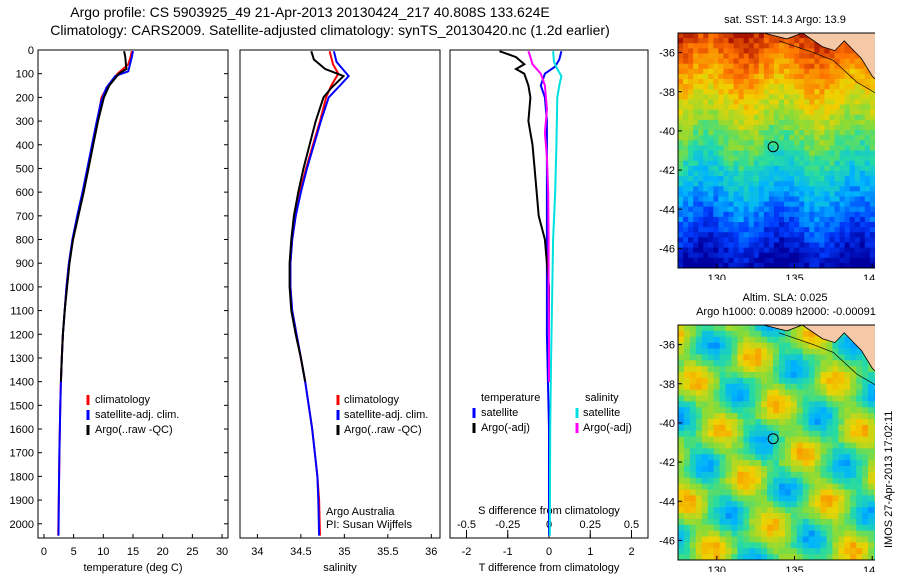 This screenshot has height=580, width=900. What do you see at coordinates (549, 552) in the screenshot?
I see `x-tick-label: 0` at bounding box center [549, 552].